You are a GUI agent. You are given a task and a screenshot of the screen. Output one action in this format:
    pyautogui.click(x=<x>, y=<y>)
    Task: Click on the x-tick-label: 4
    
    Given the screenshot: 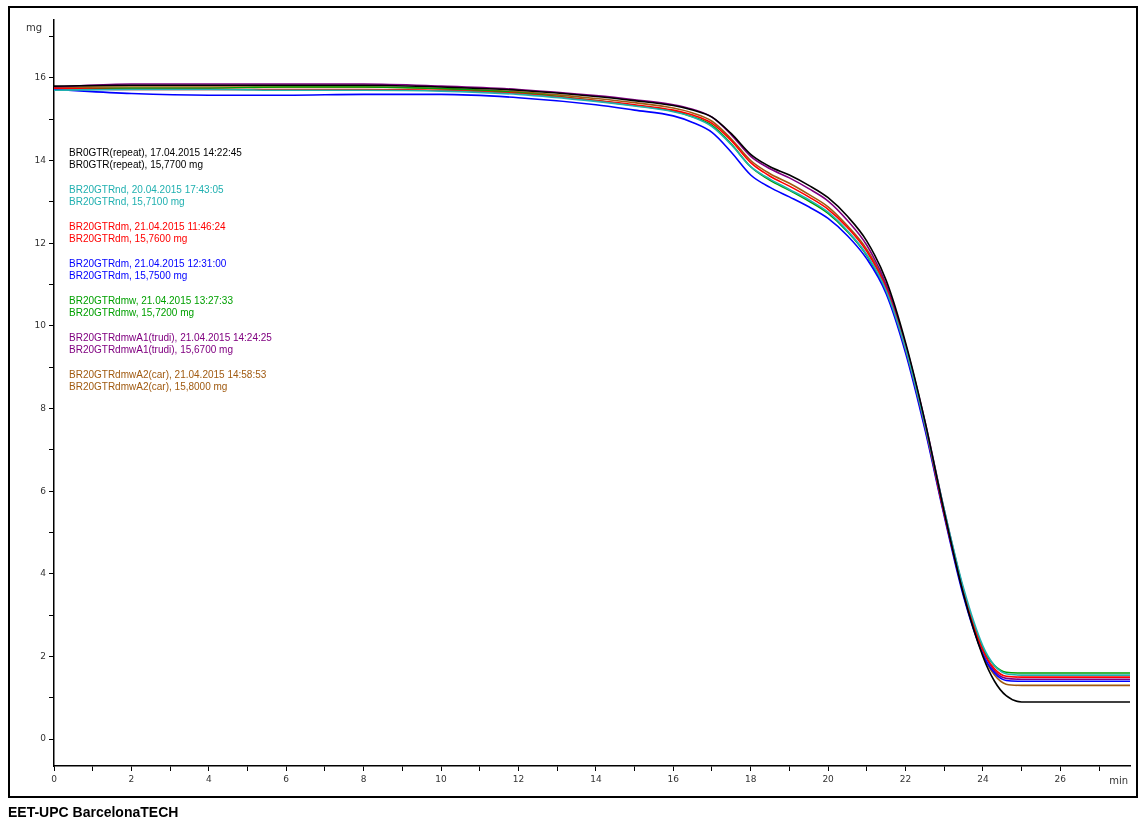 What is the action you would take?
    pyautogui.click(x=208, y=778)
    